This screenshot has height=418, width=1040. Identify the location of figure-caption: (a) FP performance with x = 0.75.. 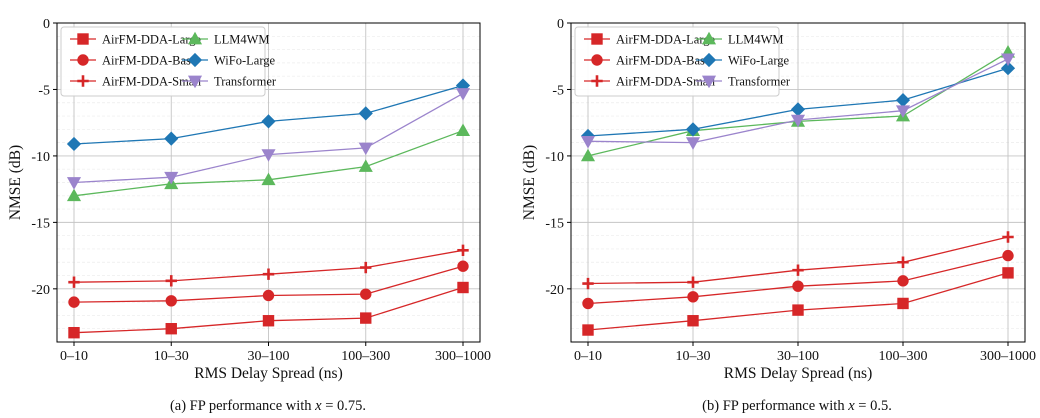
(268, 406).